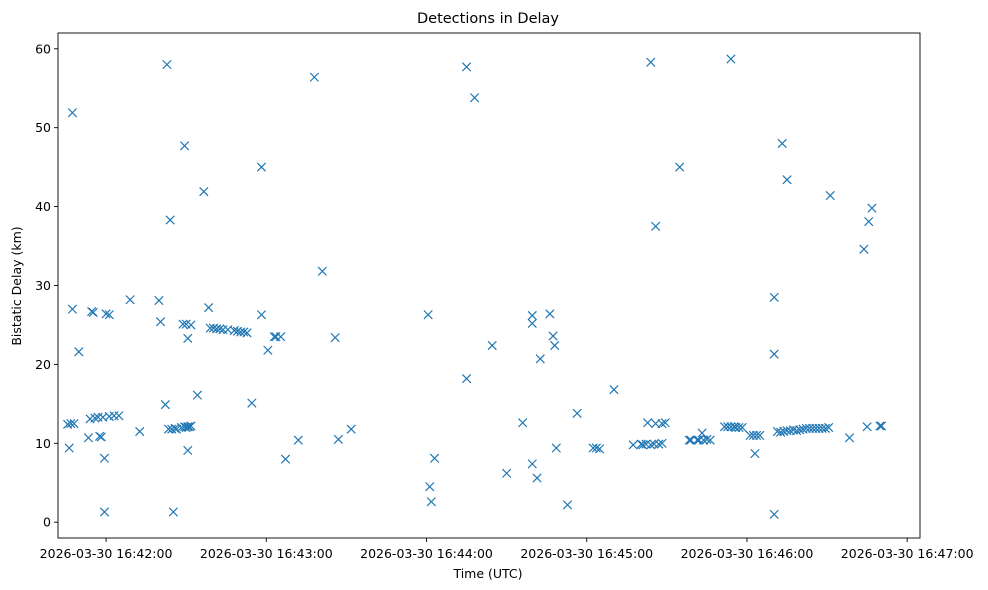 The width and height of the screenshot is (988, 590). I want to click on y-tick-label: 30, so click(43, 285).